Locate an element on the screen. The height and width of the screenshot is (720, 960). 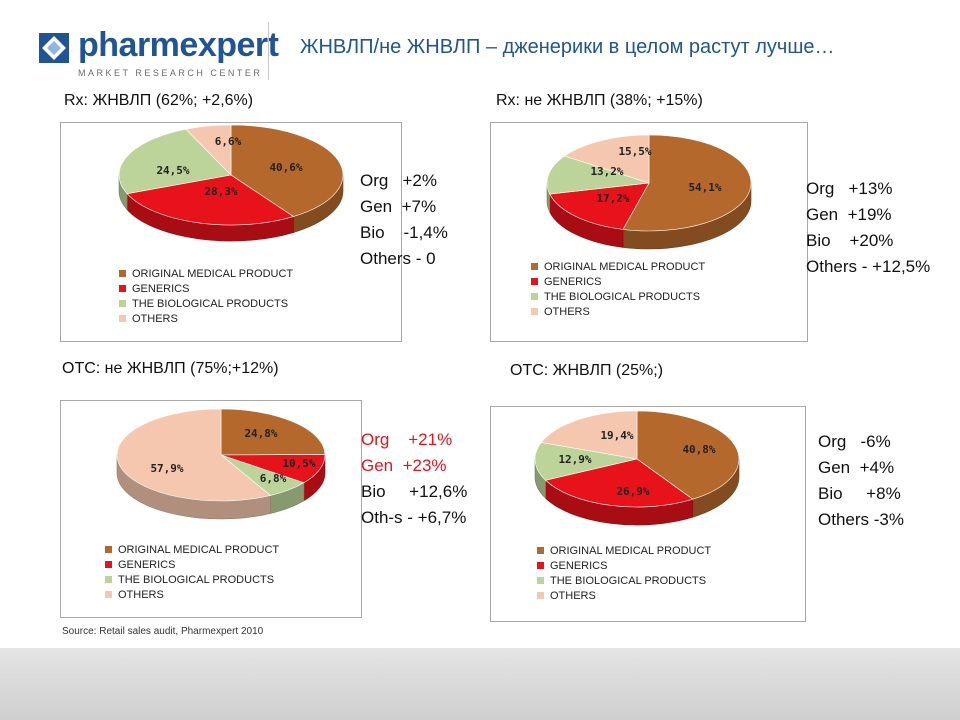
pie-data-label: 17,2% is located at coordinates (612, 198).